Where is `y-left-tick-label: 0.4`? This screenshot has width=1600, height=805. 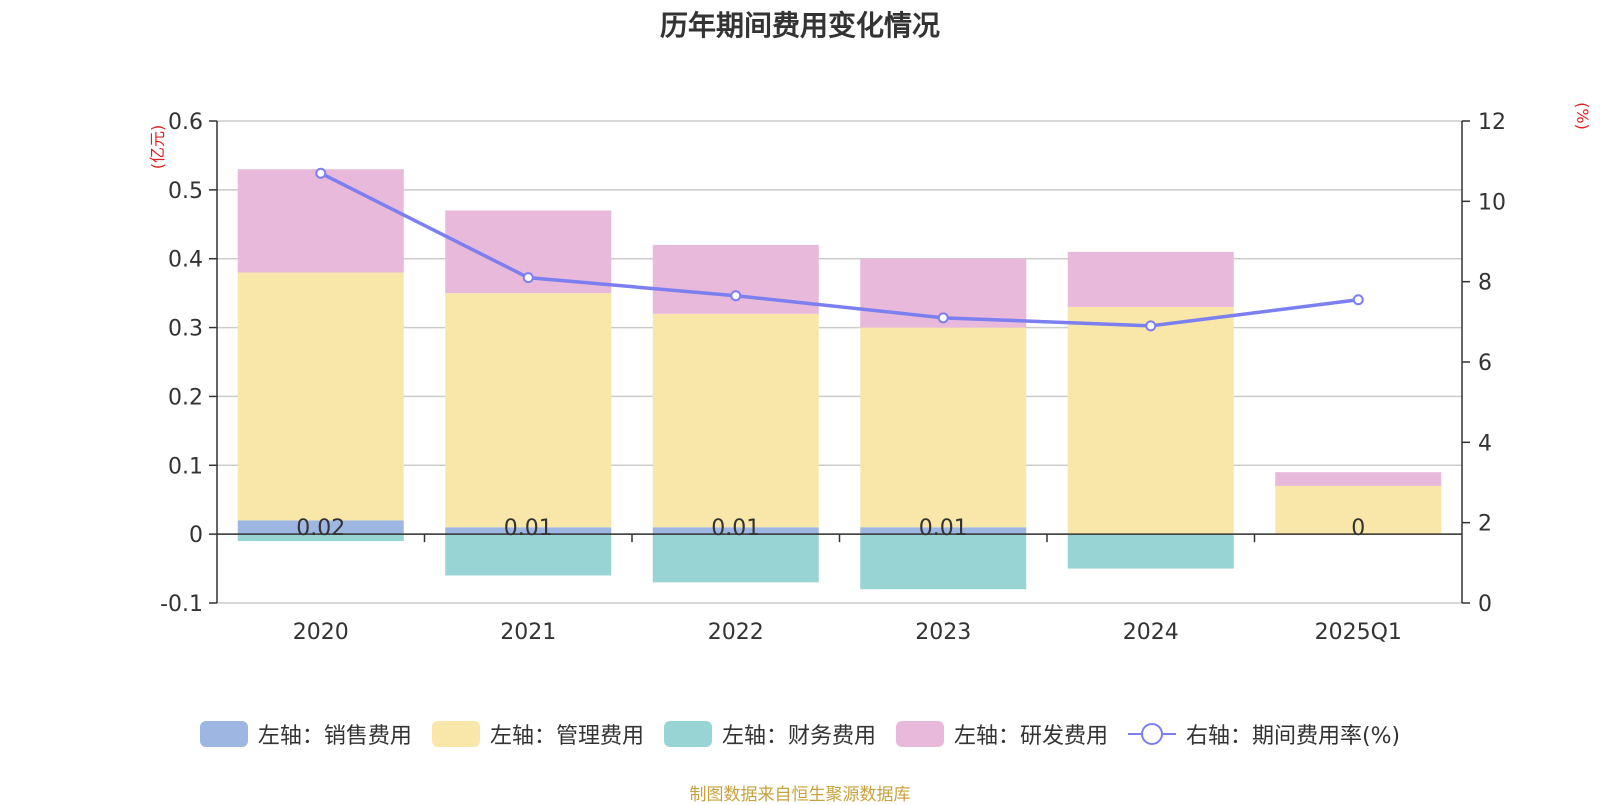 y-left-tick-label: 0.4 is located at coordinates (185, 260).